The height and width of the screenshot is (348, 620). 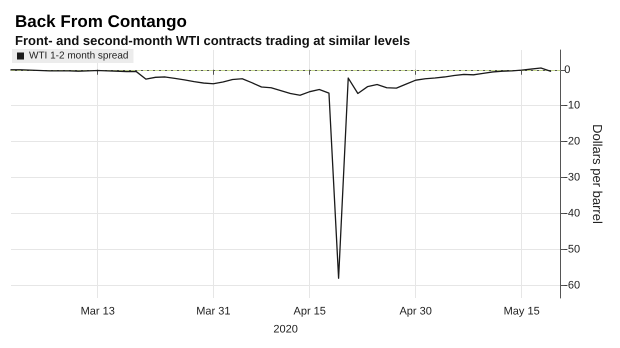 I want to click on x-axis-title: 2020, so click(x=285, y=330).